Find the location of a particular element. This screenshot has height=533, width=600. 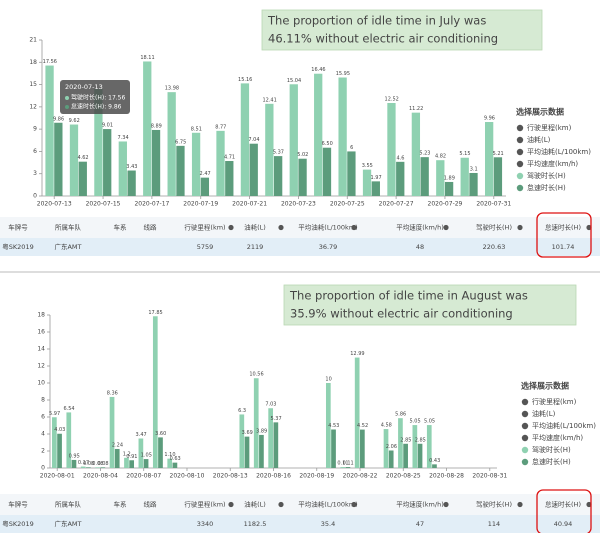

data-label: 3.55 is located at coordinates (367, 166).